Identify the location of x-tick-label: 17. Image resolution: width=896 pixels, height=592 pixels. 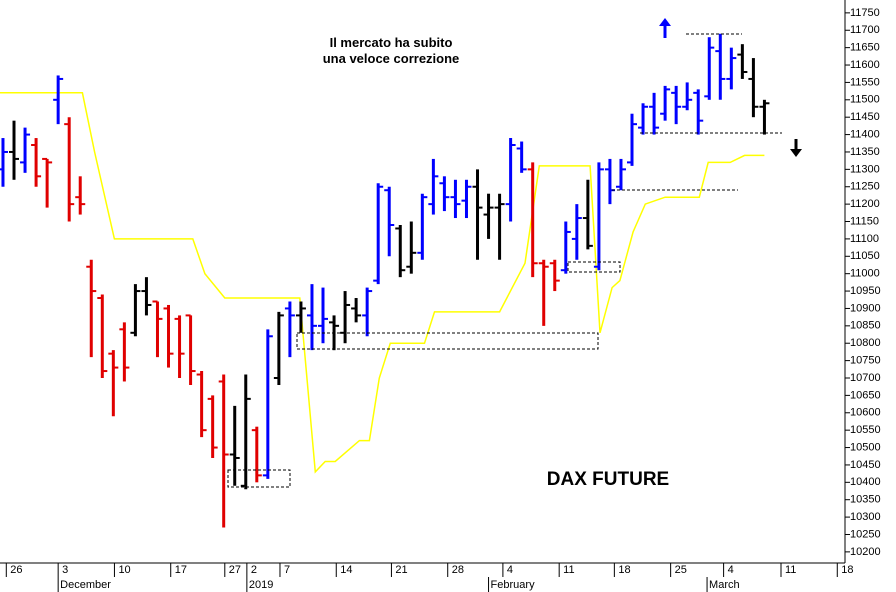
(181, 570).